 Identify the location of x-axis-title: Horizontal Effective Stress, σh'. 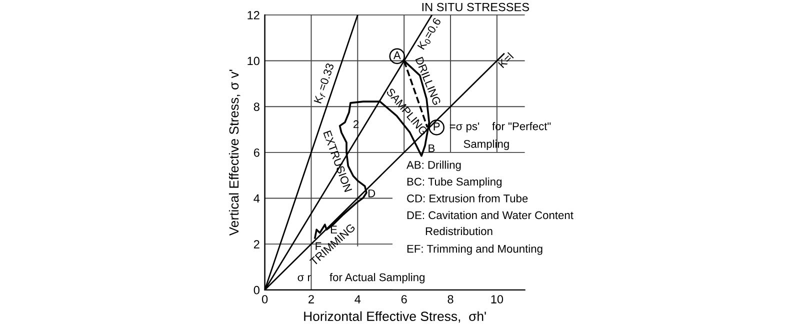
(395, 317).